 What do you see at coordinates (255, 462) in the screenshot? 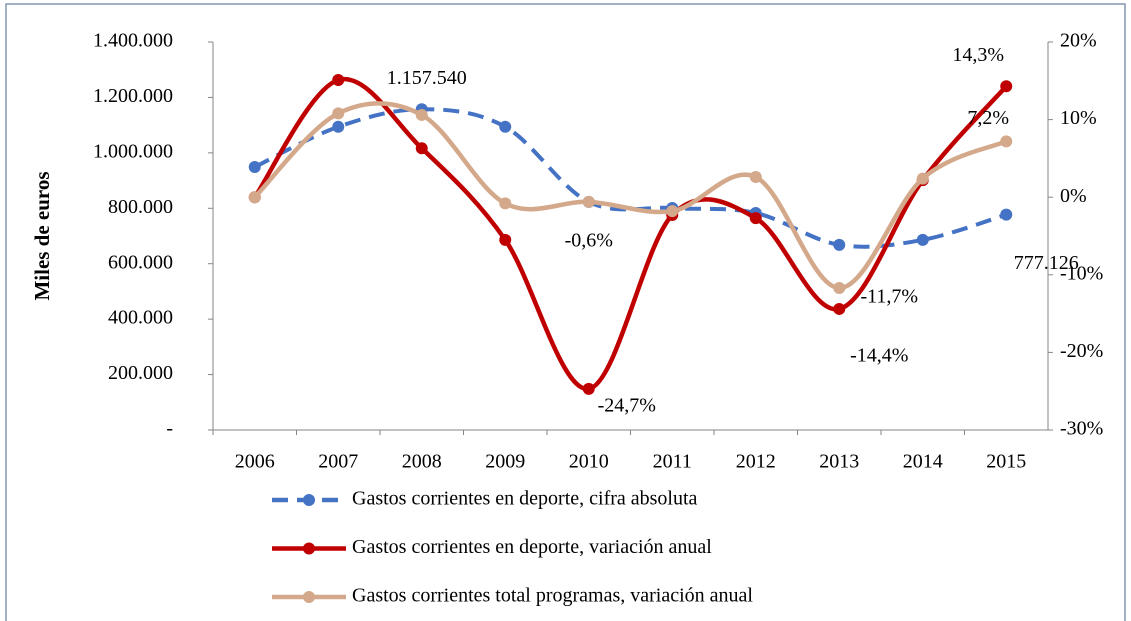
I see `x-tick-label: 2006` at bounding box center [255, 462].